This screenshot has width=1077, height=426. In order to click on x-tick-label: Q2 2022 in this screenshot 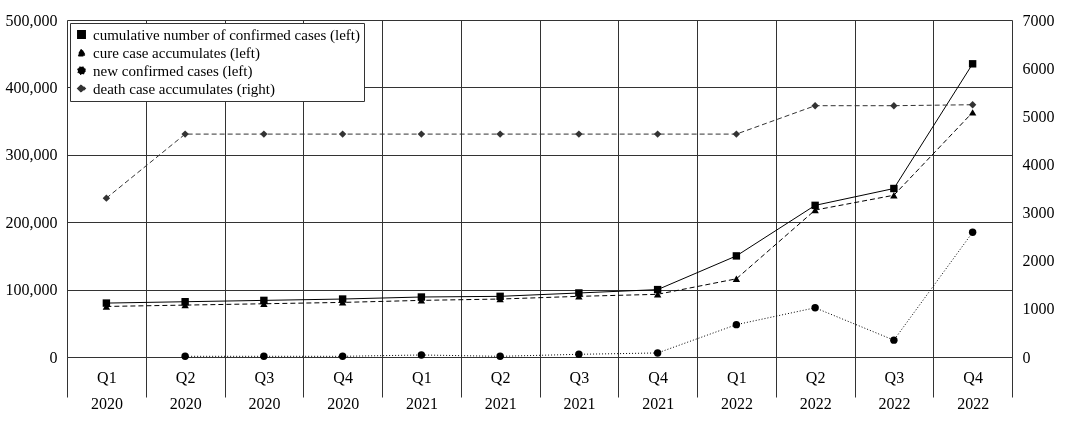, I will do `click(815, 390)`.